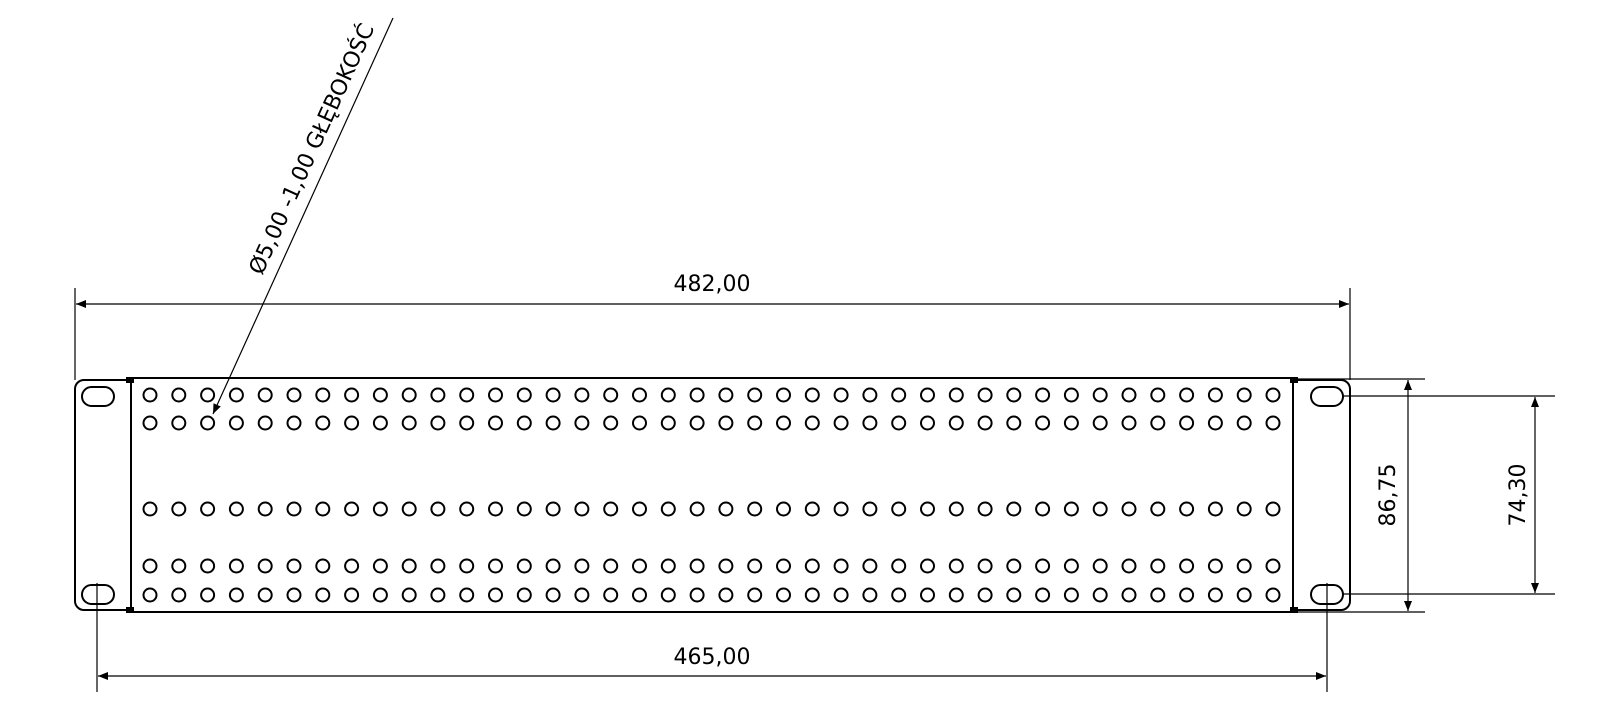 This screenshot has height=714, width=1600. What do you see at coordinates (1449, 495) in the screenshot?
I see `dimension-vertical-hole-spacing` at bounding box center [1449, 495].